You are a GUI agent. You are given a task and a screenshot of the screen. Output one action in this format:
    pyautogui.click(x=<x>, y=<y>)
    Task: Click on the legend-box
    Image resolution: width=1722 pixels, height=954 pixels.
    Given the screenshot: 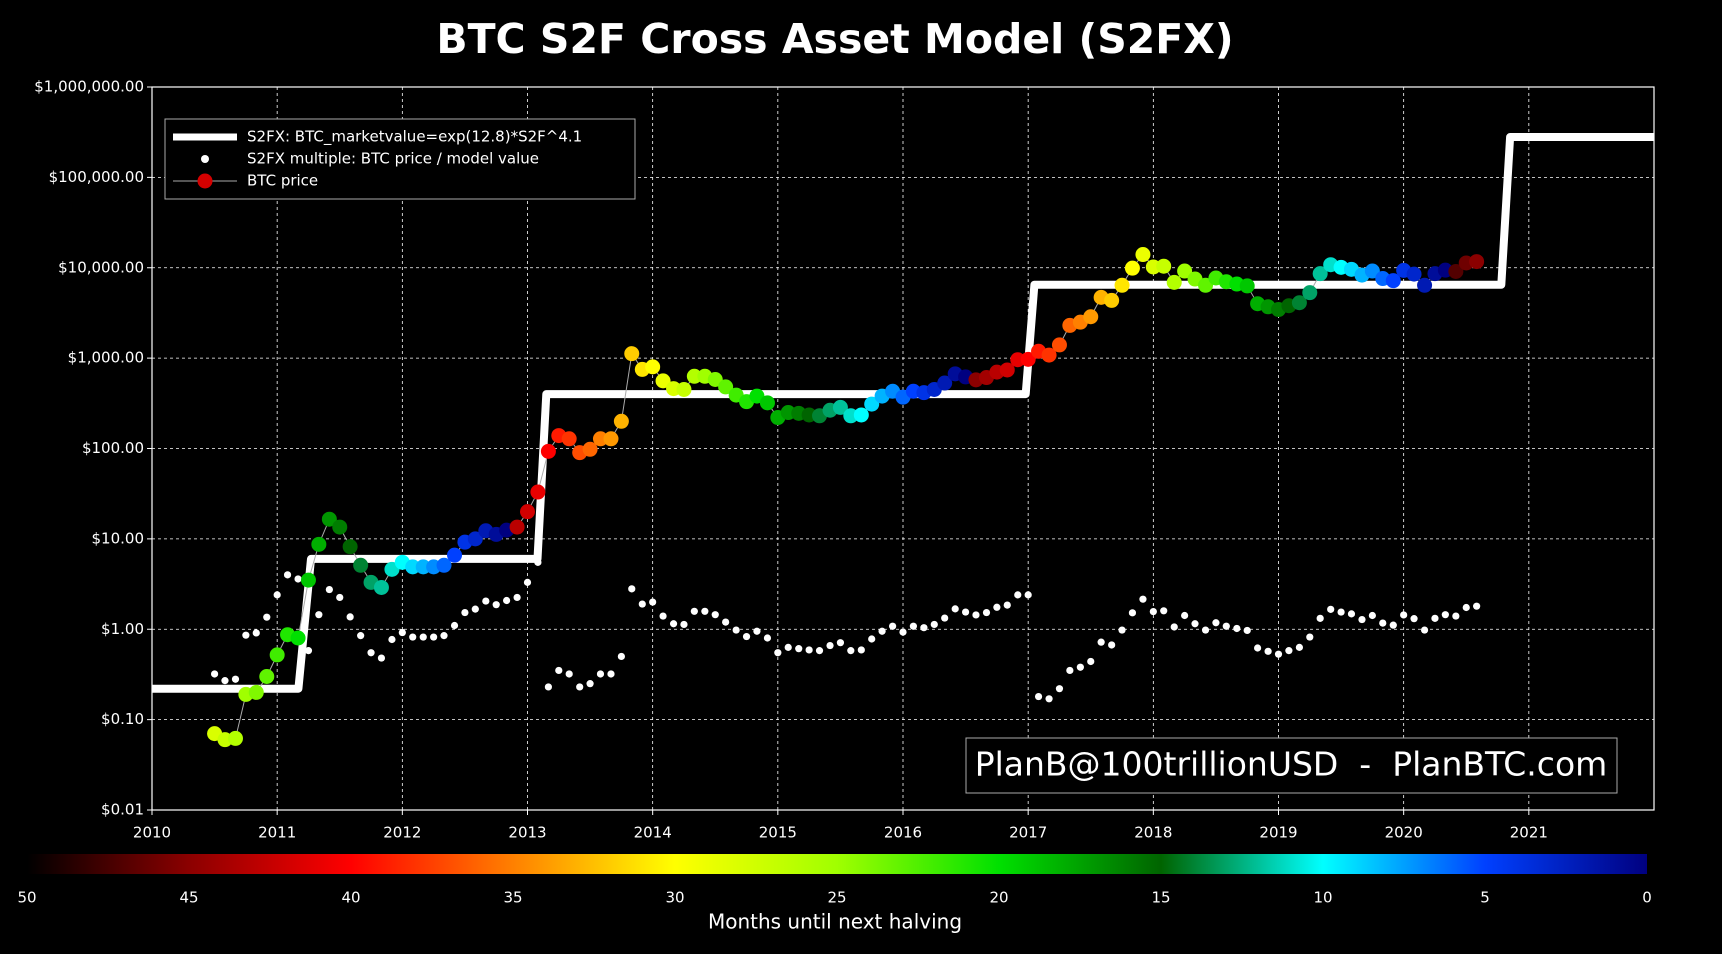 What is the action you would take?
    pyautogui.click(x=400, y=159)
    